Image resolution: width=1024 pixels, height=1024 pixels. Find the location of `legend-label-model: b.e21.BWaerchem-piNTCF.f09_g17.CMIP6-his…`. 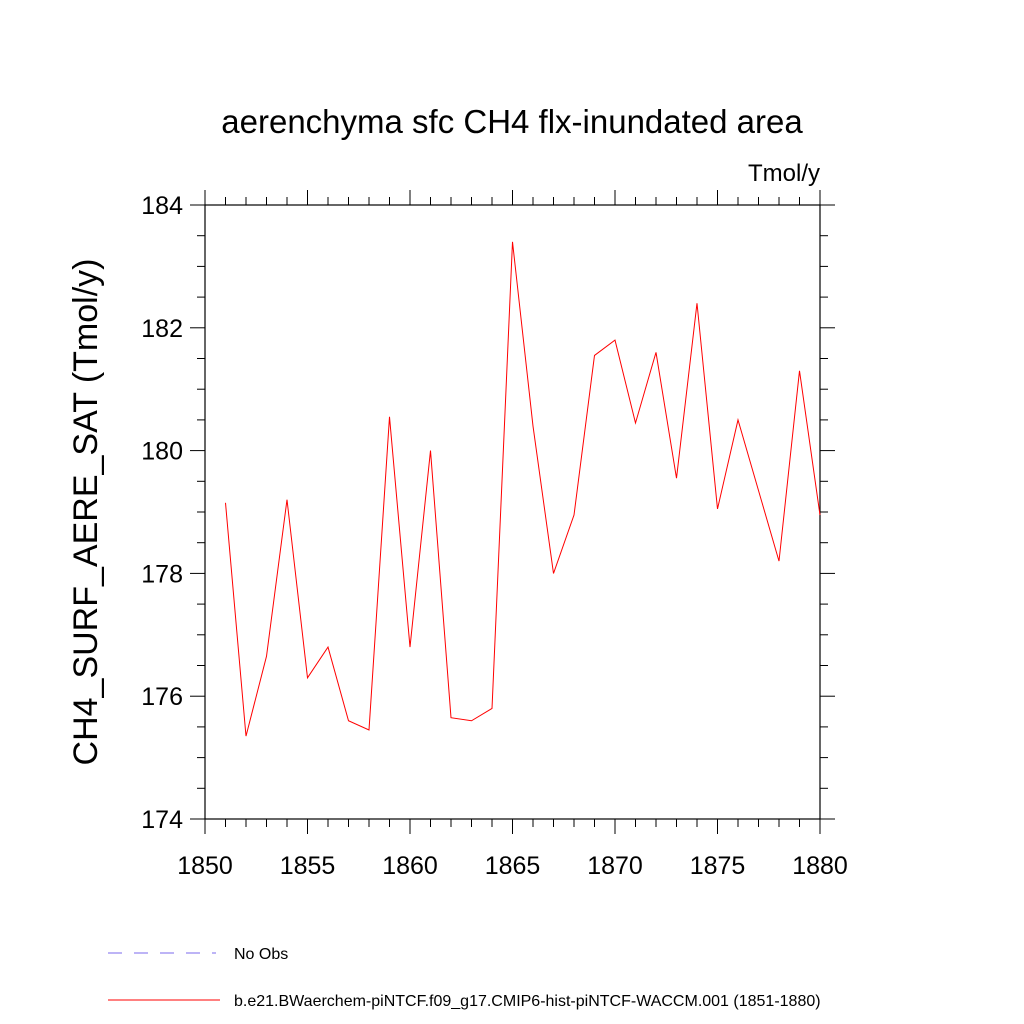

legend-label-model: b.e21.BWaerchem-piNTCF.f09_g17.CMIP6-his… is located at coordinates (527, 1001).